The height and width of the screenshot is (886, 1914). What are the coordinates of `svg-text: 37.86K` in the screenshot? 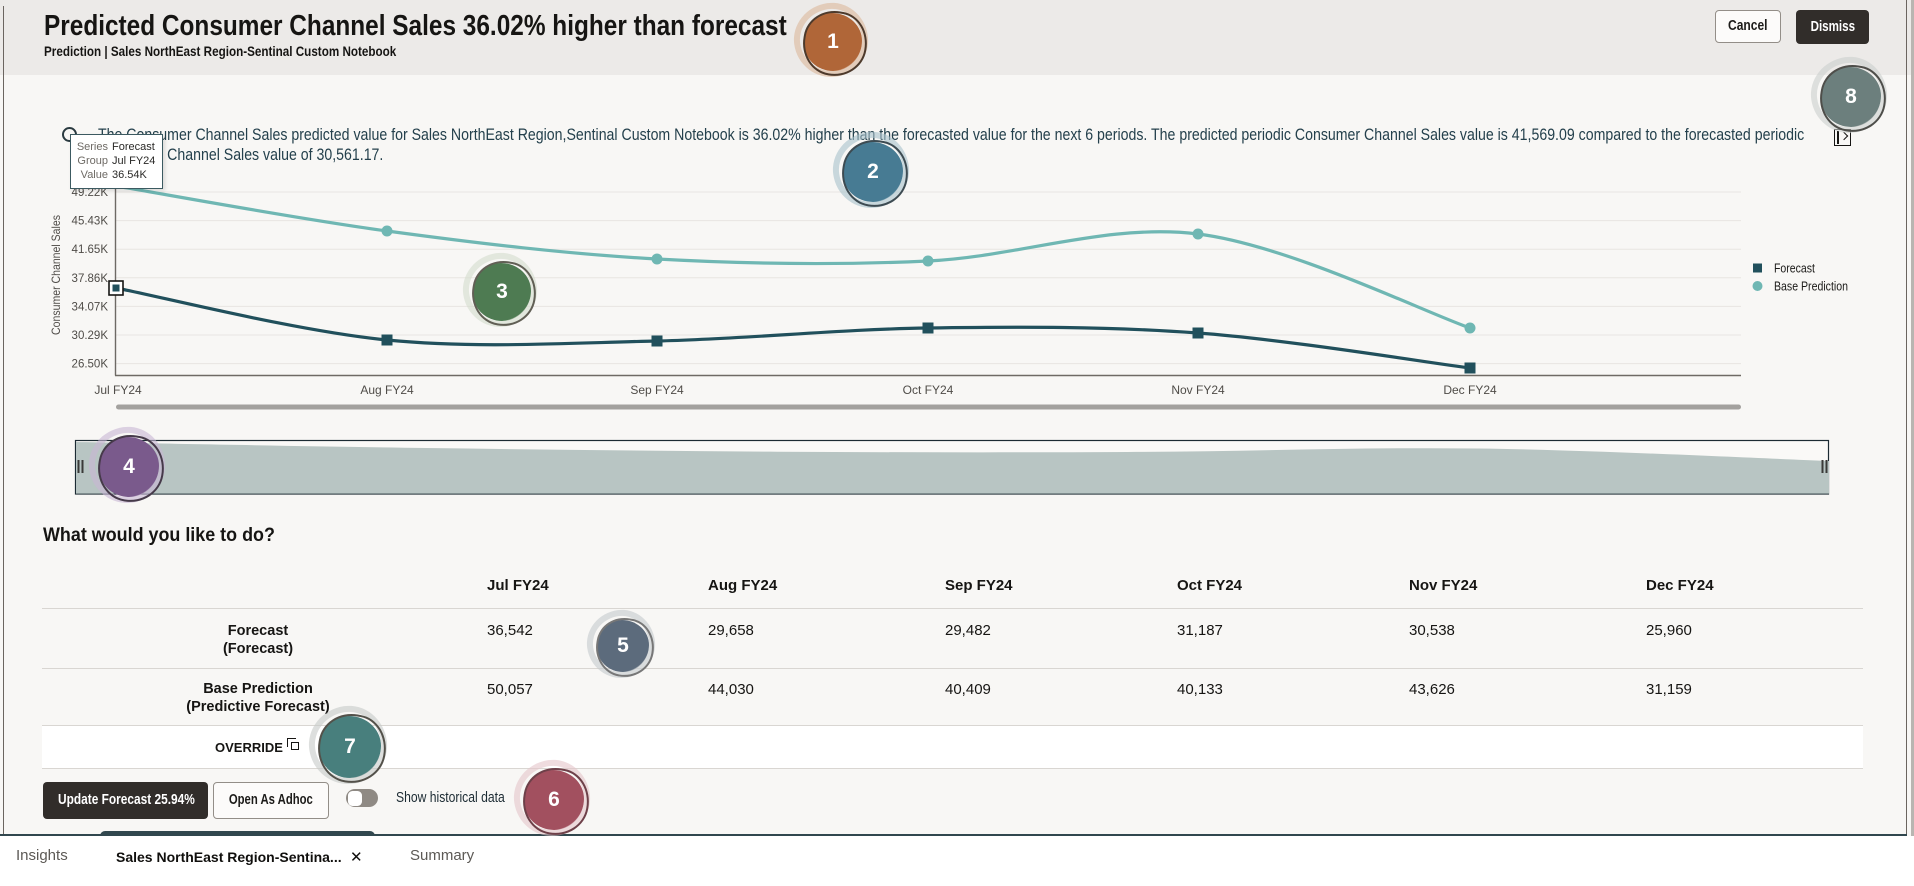 It's located at (90, 279).